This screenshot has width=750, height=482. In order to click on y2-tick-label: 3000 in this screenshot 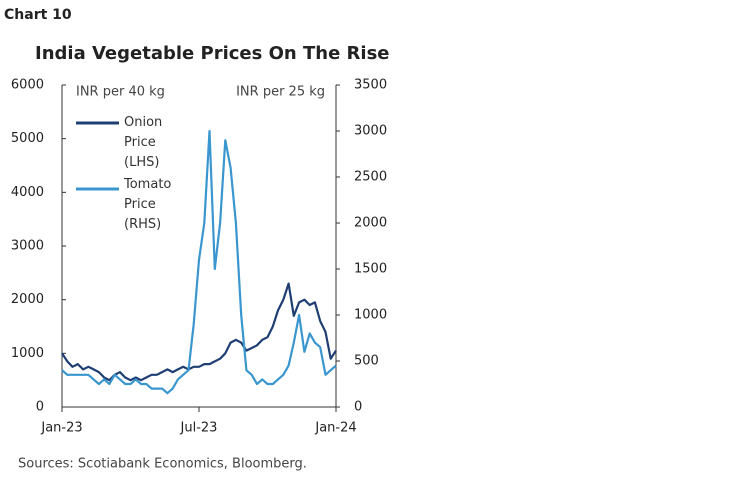, I will do `click(370, 131)`.